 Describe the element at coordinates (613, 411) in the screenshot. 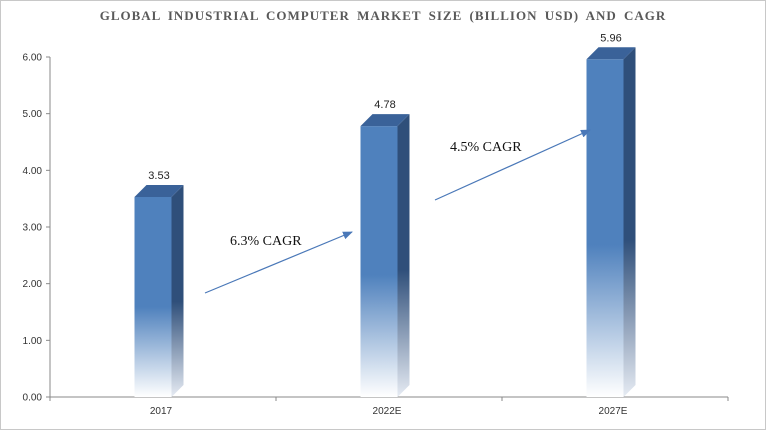

I see `x-tick-label: 2027E` at that location.